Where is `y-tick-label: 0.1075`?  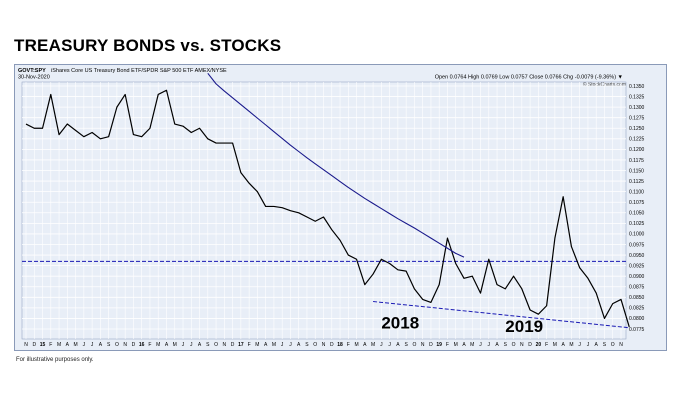 y-tick-label: 0.1075 is located at coordinates (637, 203).